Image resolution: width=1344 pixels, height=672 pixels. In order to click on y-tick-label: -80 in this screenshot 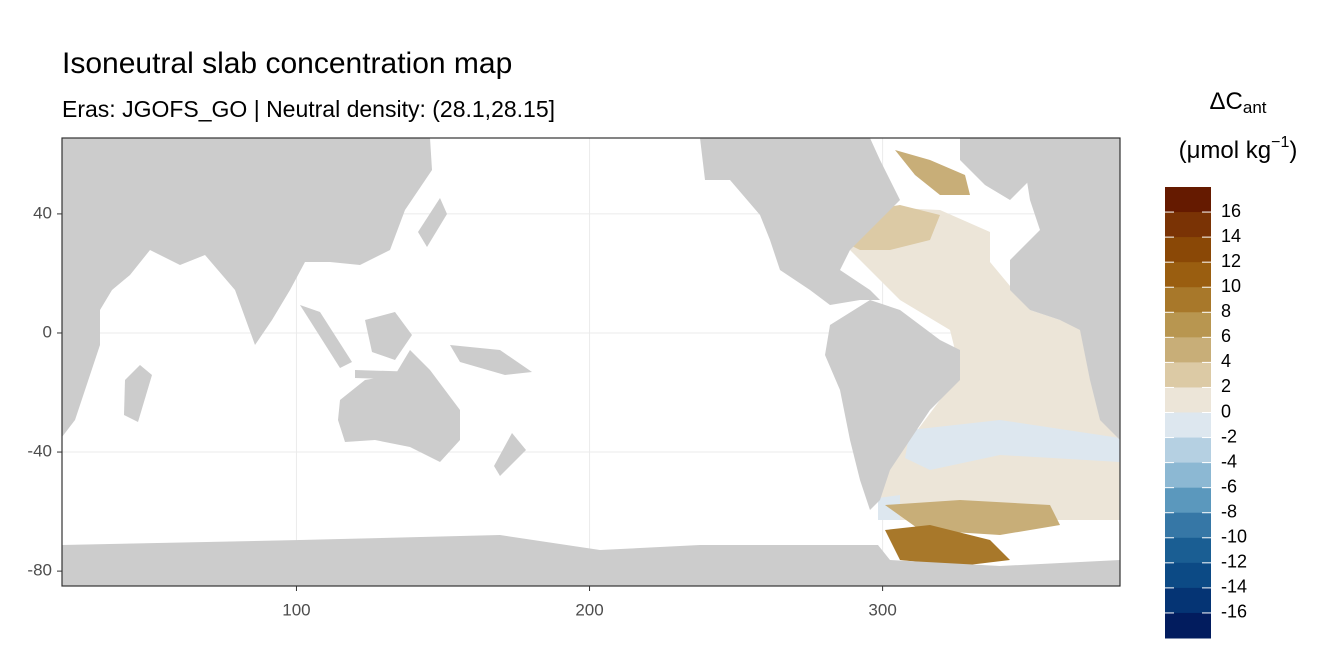, I will do `click(39, 570)`.